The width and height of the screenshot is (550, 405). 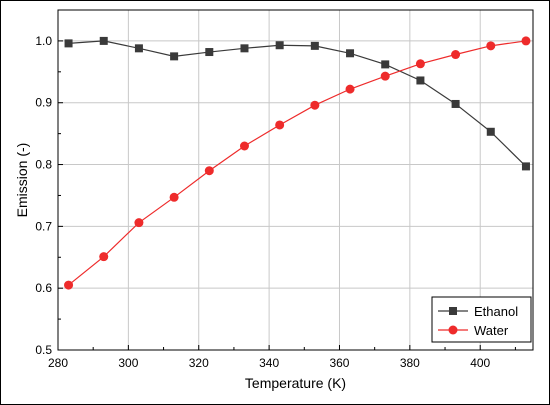 I want to click on x-tick-label: 400, so click(x=480, y=363).